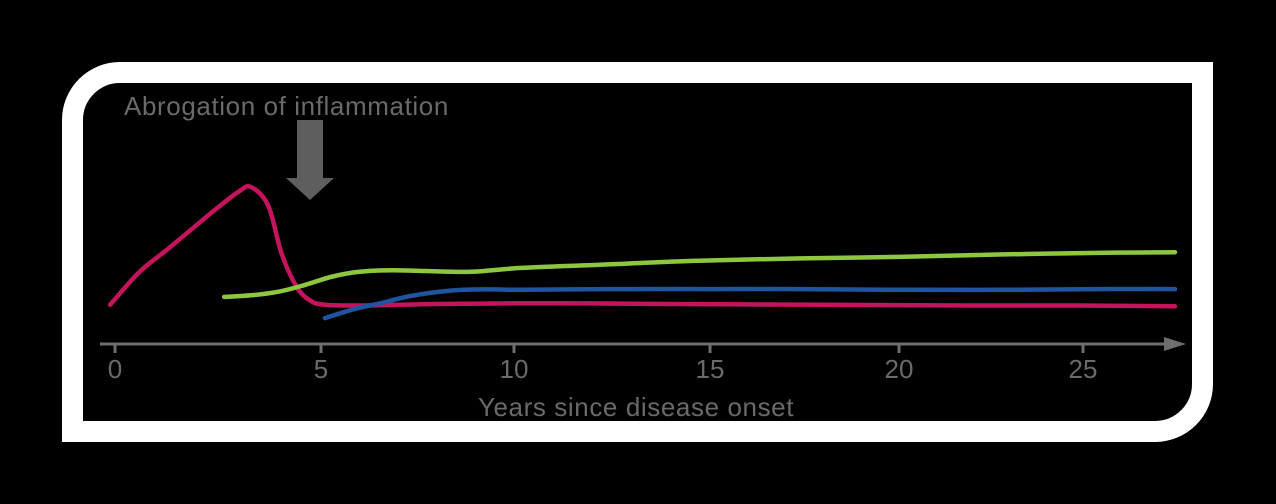  Describe the element at coordinates (899, 369) in the screenshot. I see `x-tick-label: 20` at that location.